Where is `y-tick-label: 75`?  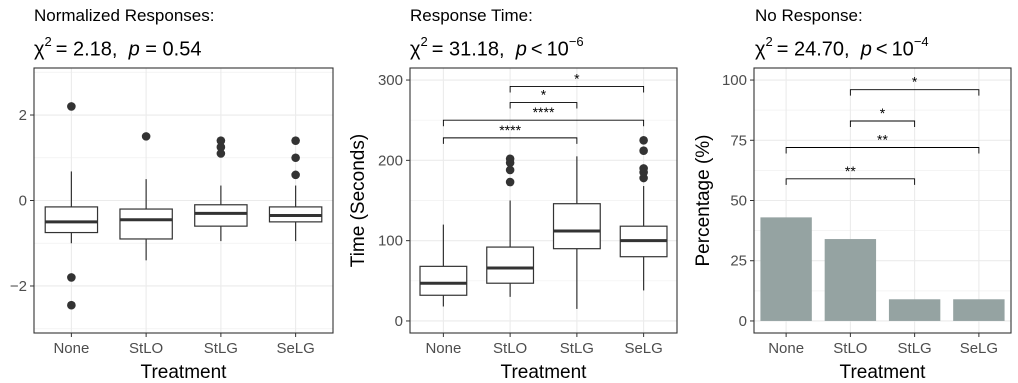 y-tick-label: 75 is located at coordinates (738, 140).